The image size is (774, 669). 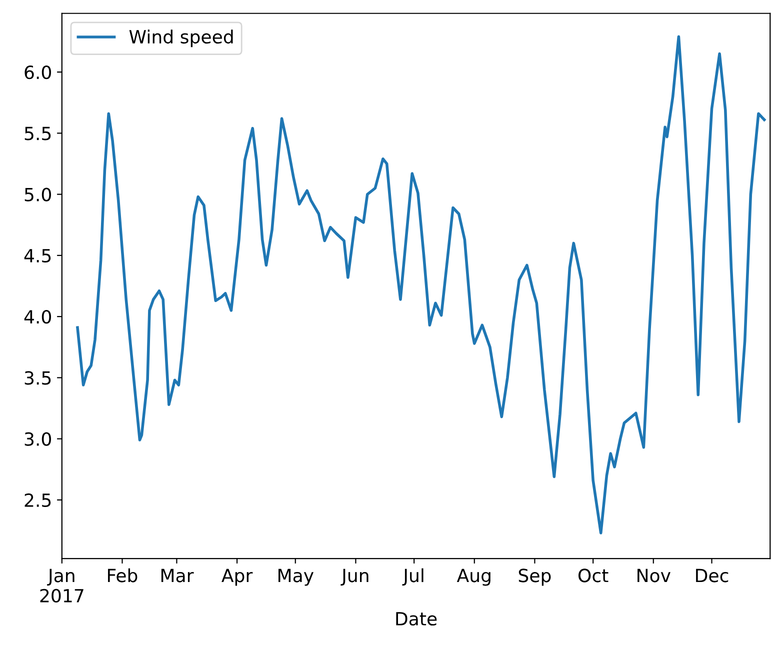 I want to click on x-tick-label: Aug, so click(x=473, y=577).